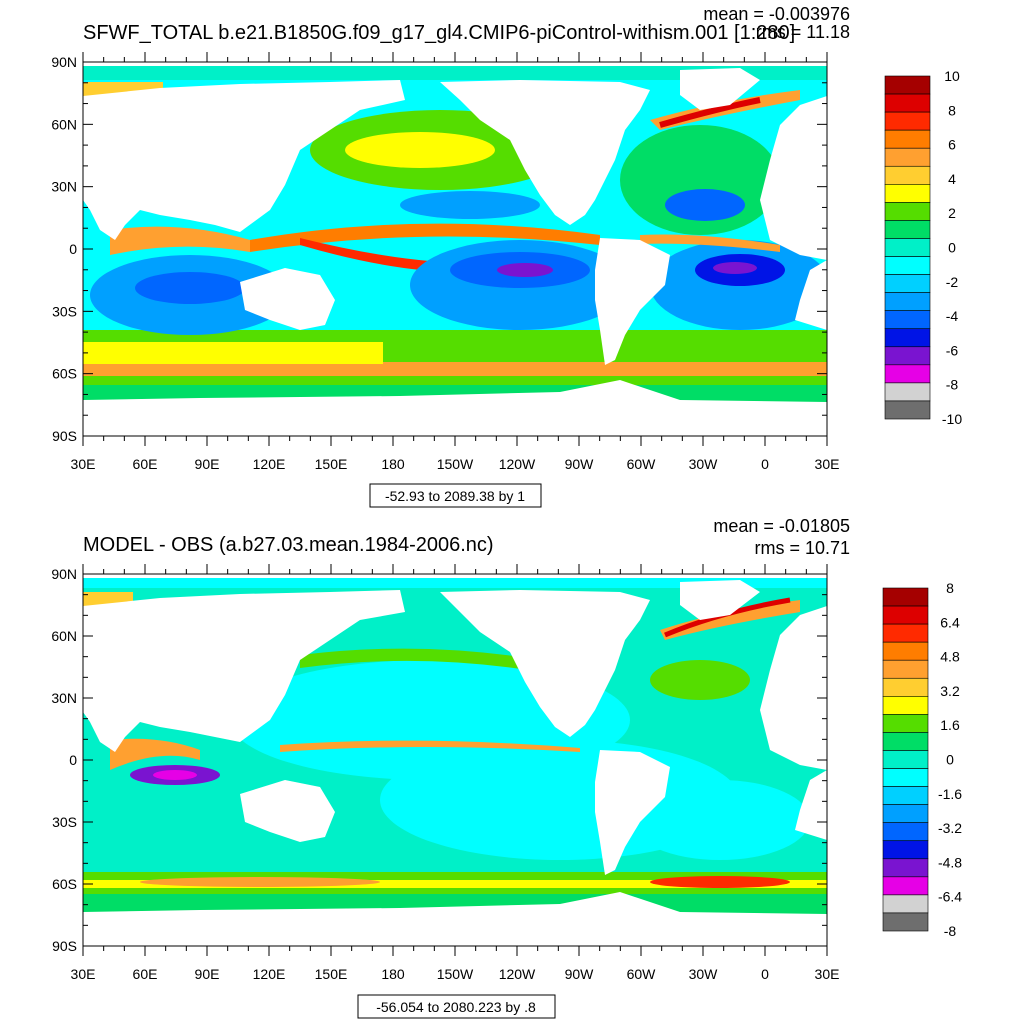 The image size is (1024, 1024). What do you see at coordinates (64, 822) in the screenshot?
I see `lat-tick-label: 30S` at bounding box center [64, 822].